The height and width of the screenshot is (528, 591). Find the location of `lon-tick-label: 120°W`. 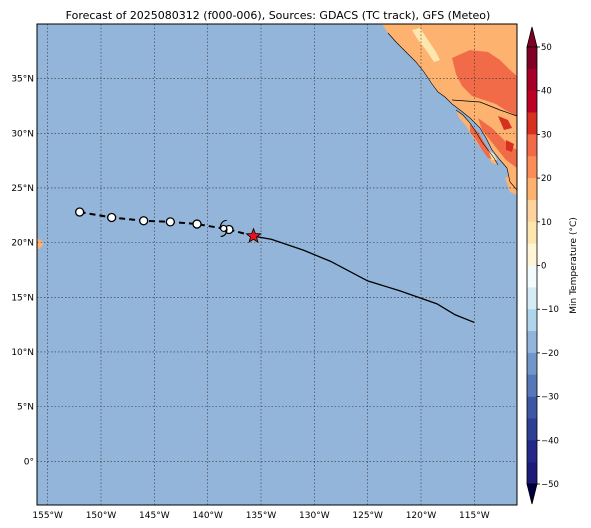

lon-tick-label: 120°W is located at coordinates (421, 516).